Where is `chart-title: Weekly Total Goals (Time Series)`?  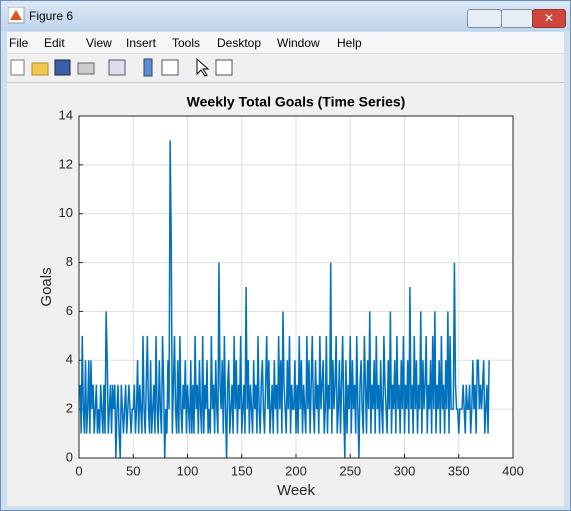
chart-title: Weekly Total Goals (Time Series) is located at coordinates (296, 102).